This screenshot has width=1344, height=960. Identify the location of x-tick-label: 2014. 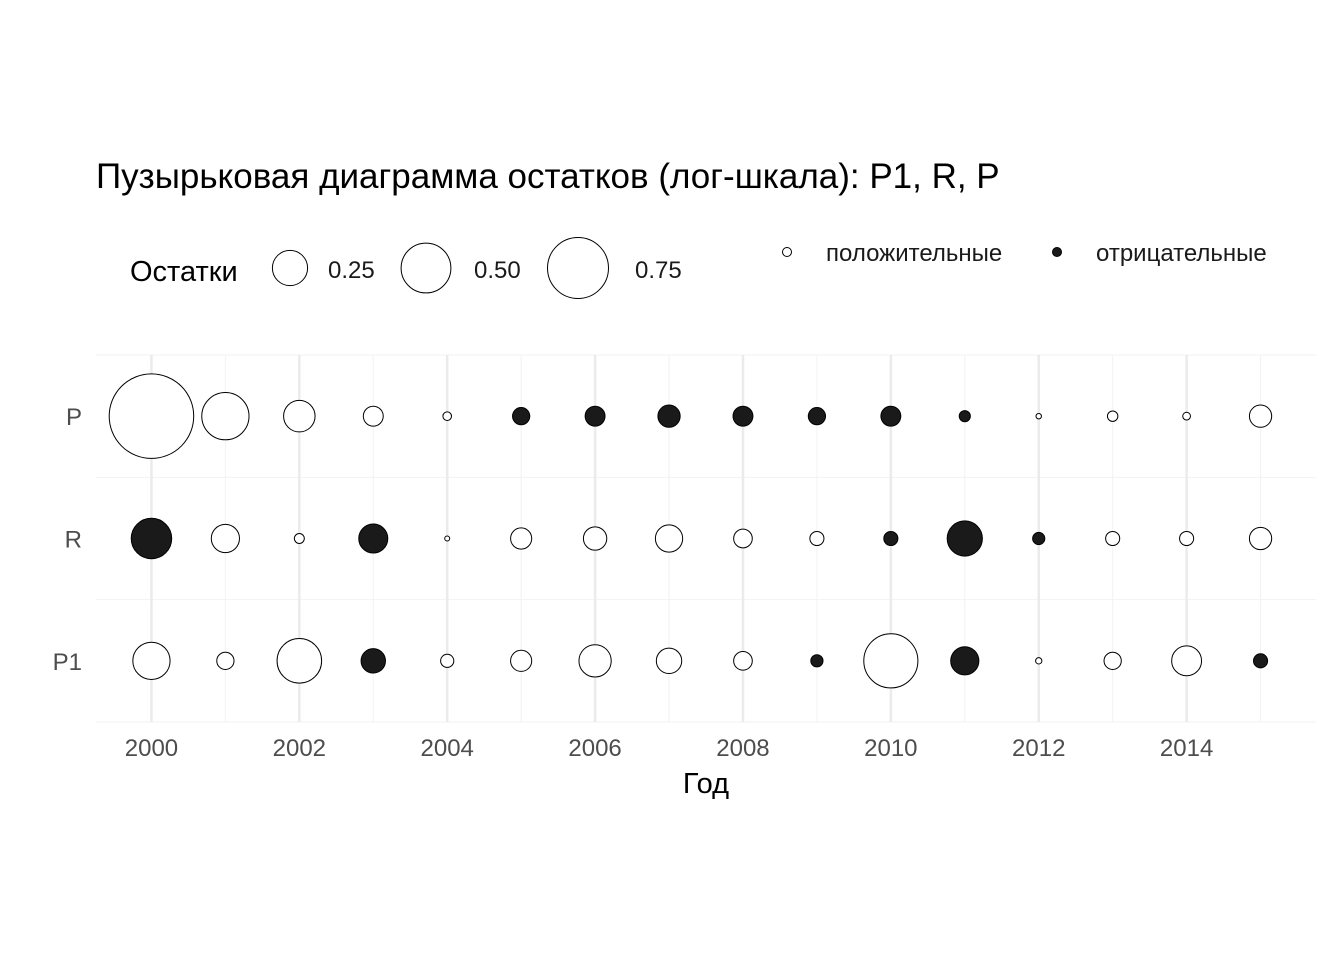
(1186, 748).